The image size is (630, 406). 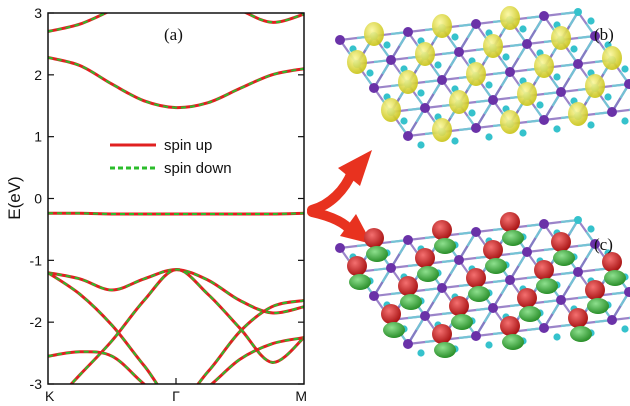 What do you see at coordinates (186, 326) in the screenshot?
I see `band-6-spin-down` at bounding box center [186, 326].